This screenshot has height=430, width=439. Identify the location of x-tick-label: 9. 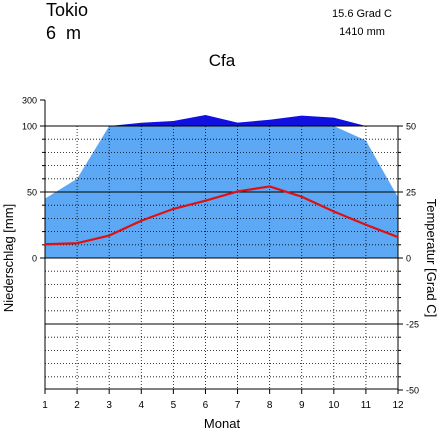
(302, 405).